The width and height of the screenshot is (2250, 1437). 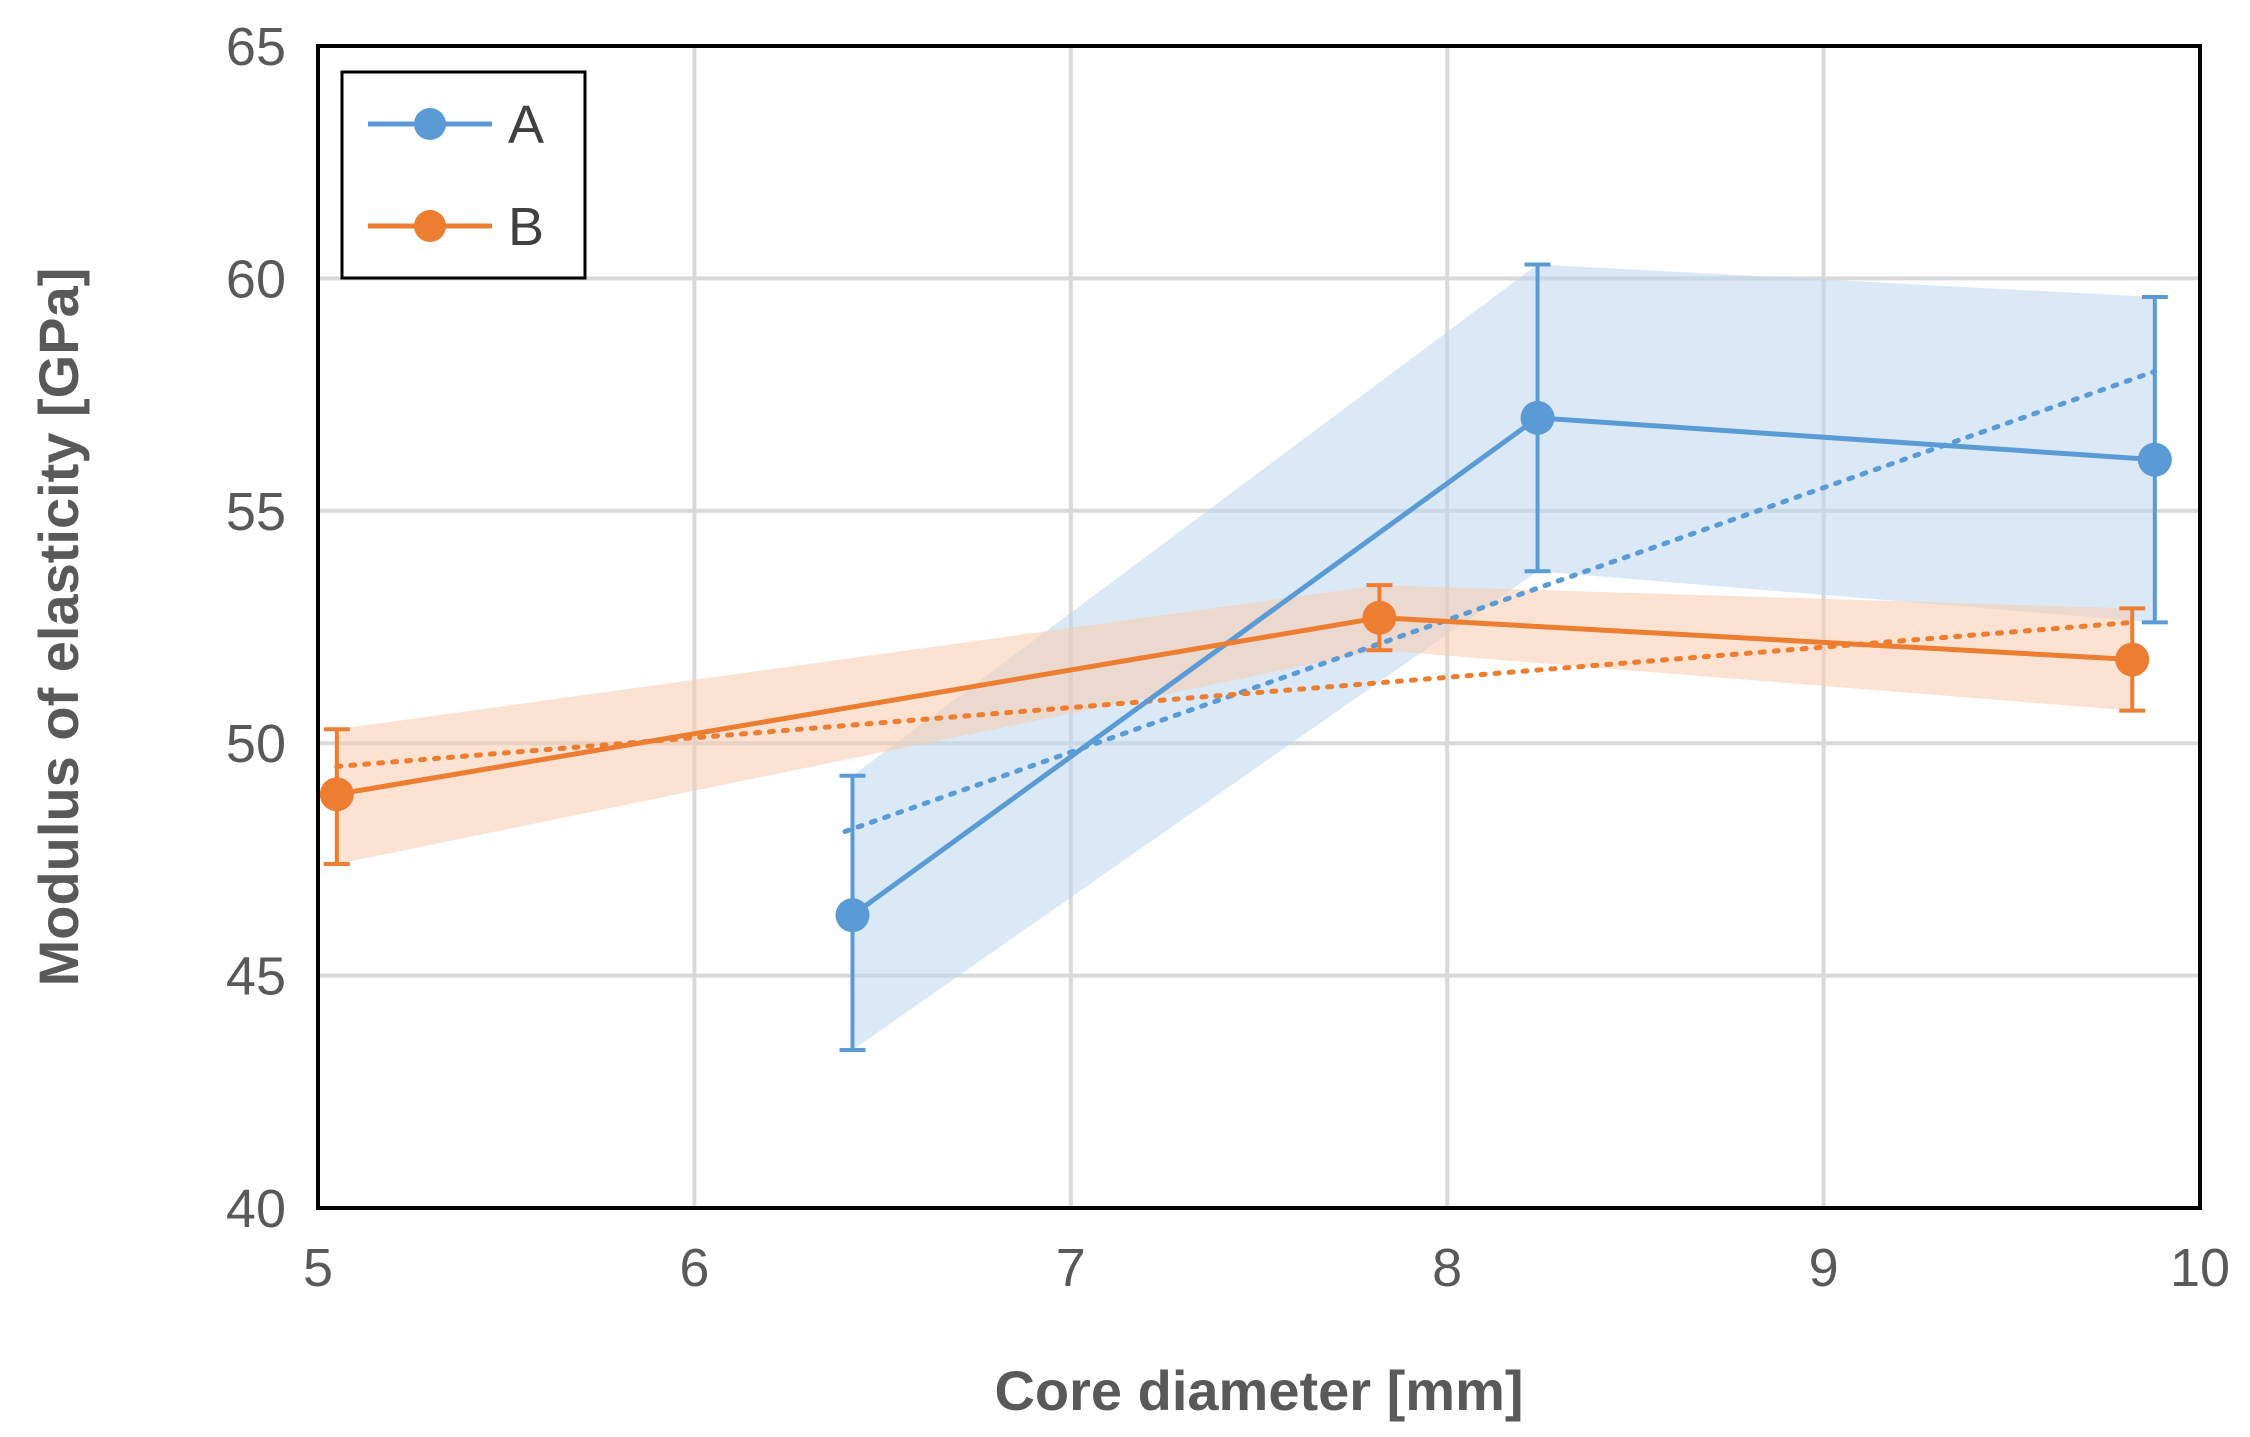 What do you see at coordinates (256, 47) in the screenshot?
I see `y-tick-label-65: 65` at bounding box center [256, 47].